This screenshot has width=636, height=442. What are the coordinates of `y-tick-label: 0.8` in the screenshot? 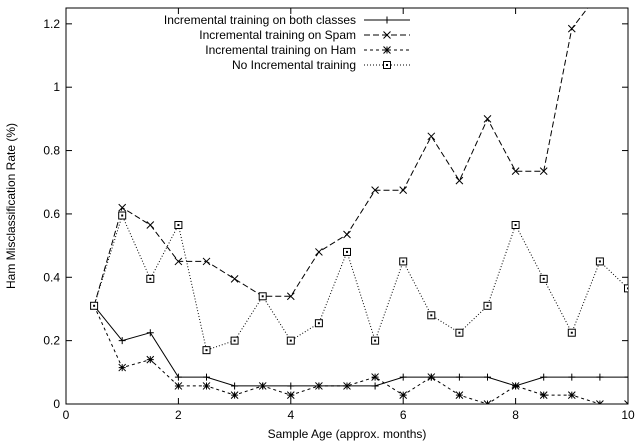 It's located at (51, 151).